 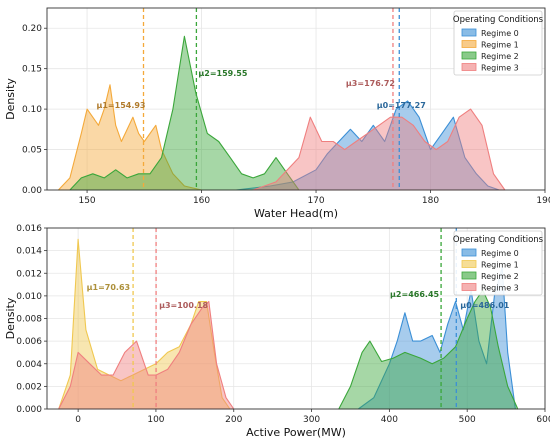 I want to click on mean-label-1: μ1=70.63, so click(x=108, y=287).